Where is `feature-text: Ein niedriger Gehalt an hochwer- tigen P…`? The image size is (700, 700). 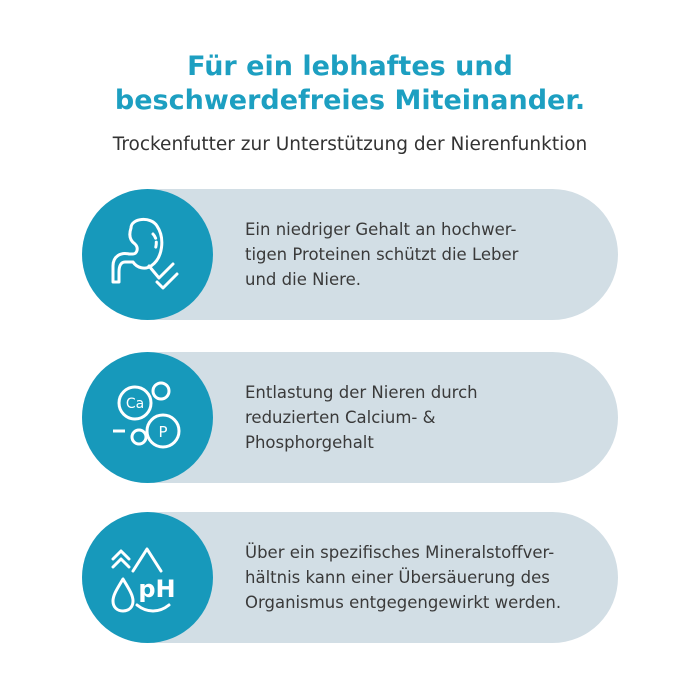
feature-text: Ein niedriger Gehalt an hochwer- tigen P… is located at coordinates (382, 254).